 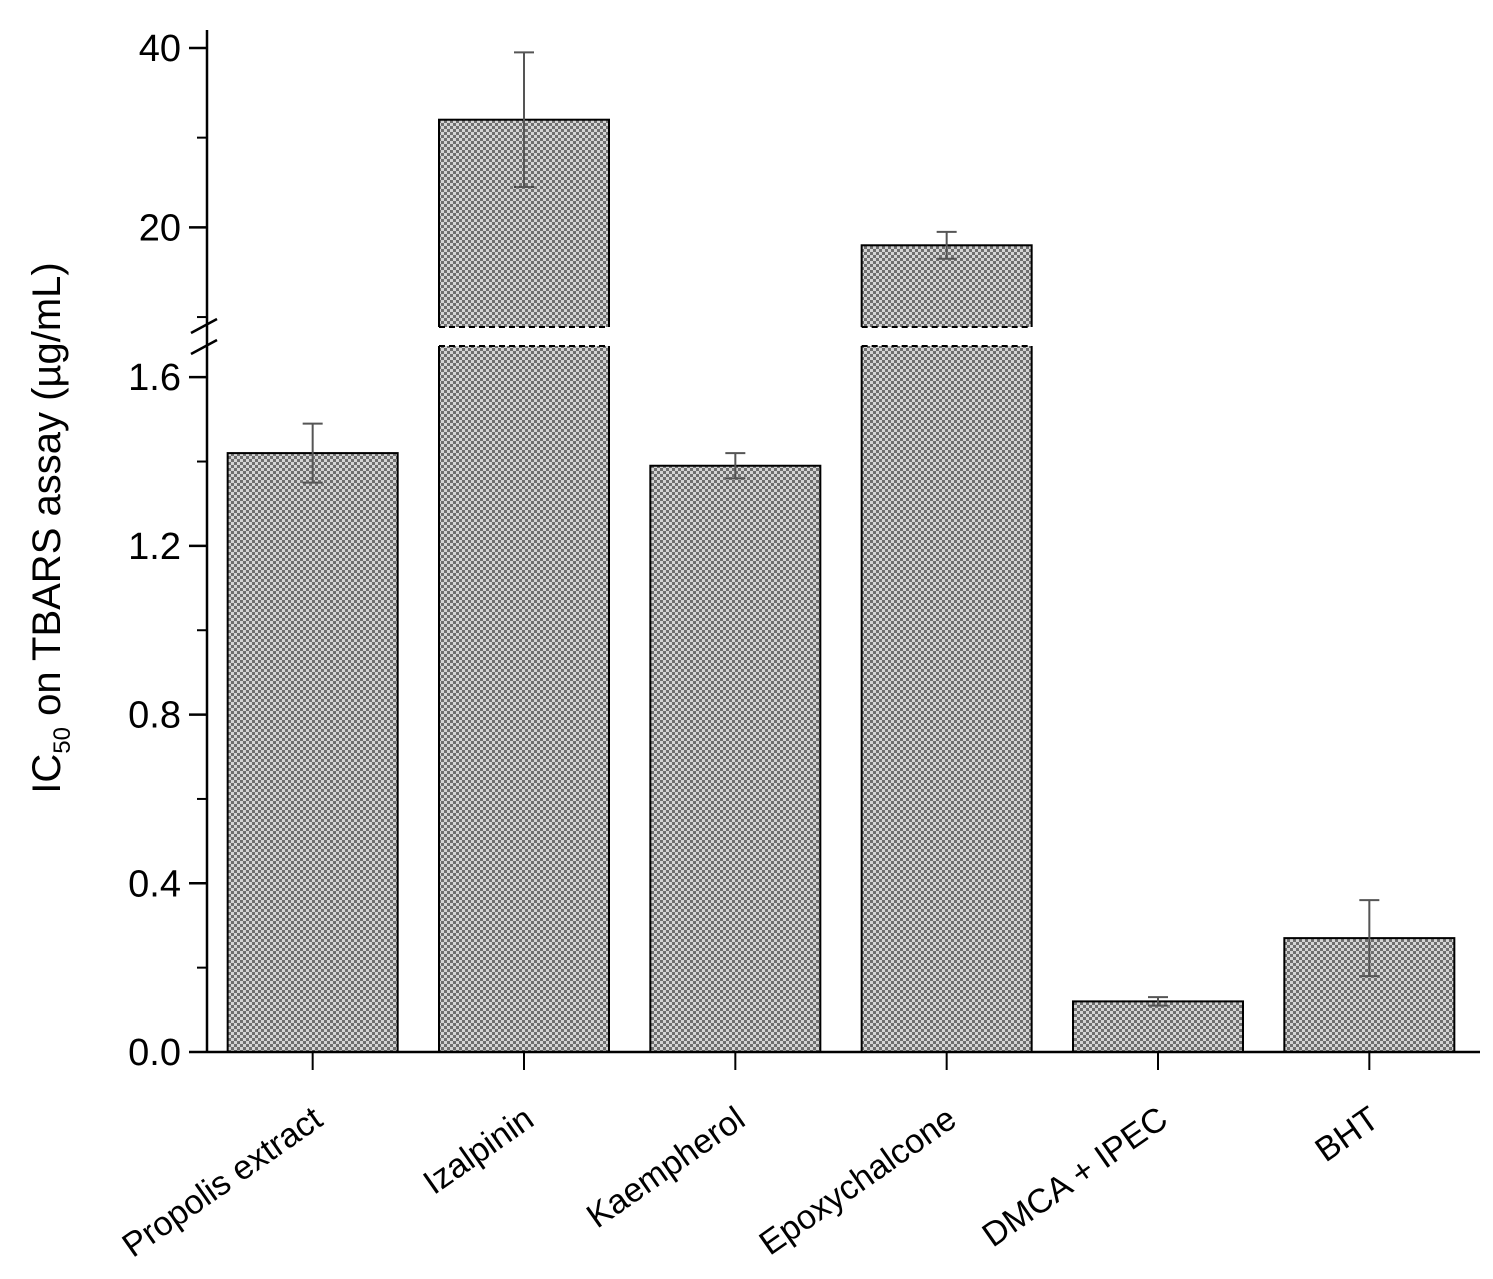 I want to click on x-tick-label-3: Epoxychalcone, so click(x=858, y=1180).